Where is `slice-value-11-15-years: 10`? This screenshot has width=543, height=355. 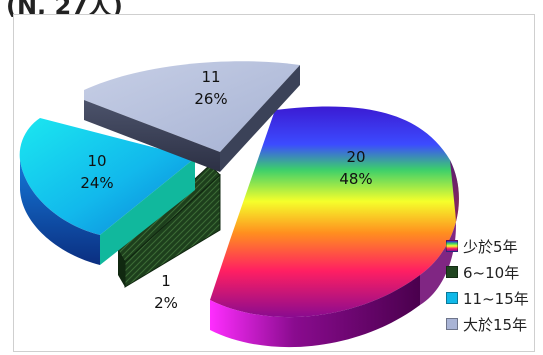
slice-value-11-15-years: 10 is located at coordinates (97, 161).